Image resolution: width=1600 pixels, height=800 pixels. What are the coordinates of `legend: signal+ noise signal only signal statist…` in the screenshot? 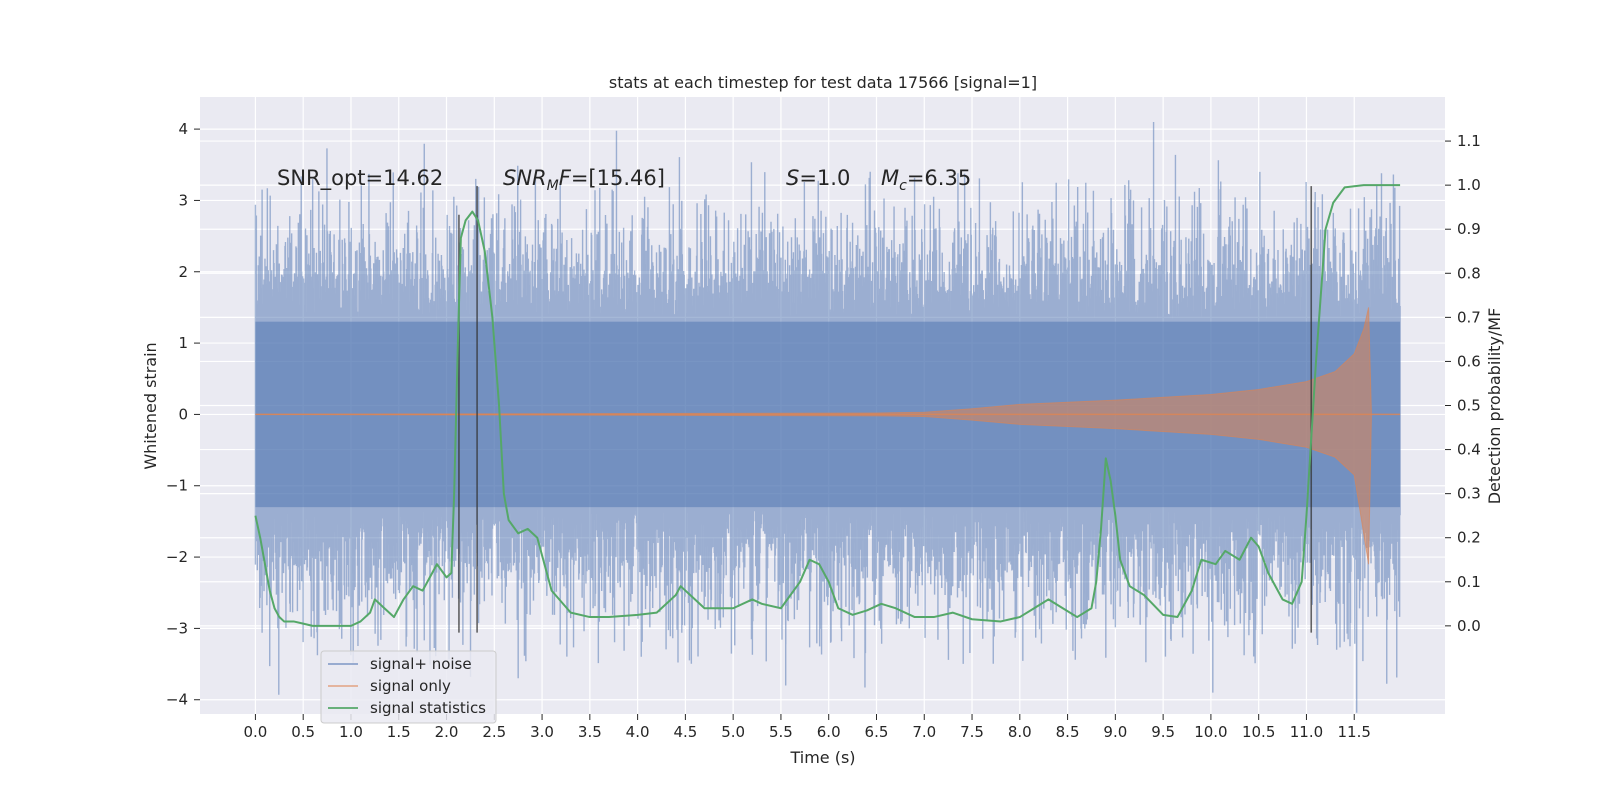 It's located at (408, 687).